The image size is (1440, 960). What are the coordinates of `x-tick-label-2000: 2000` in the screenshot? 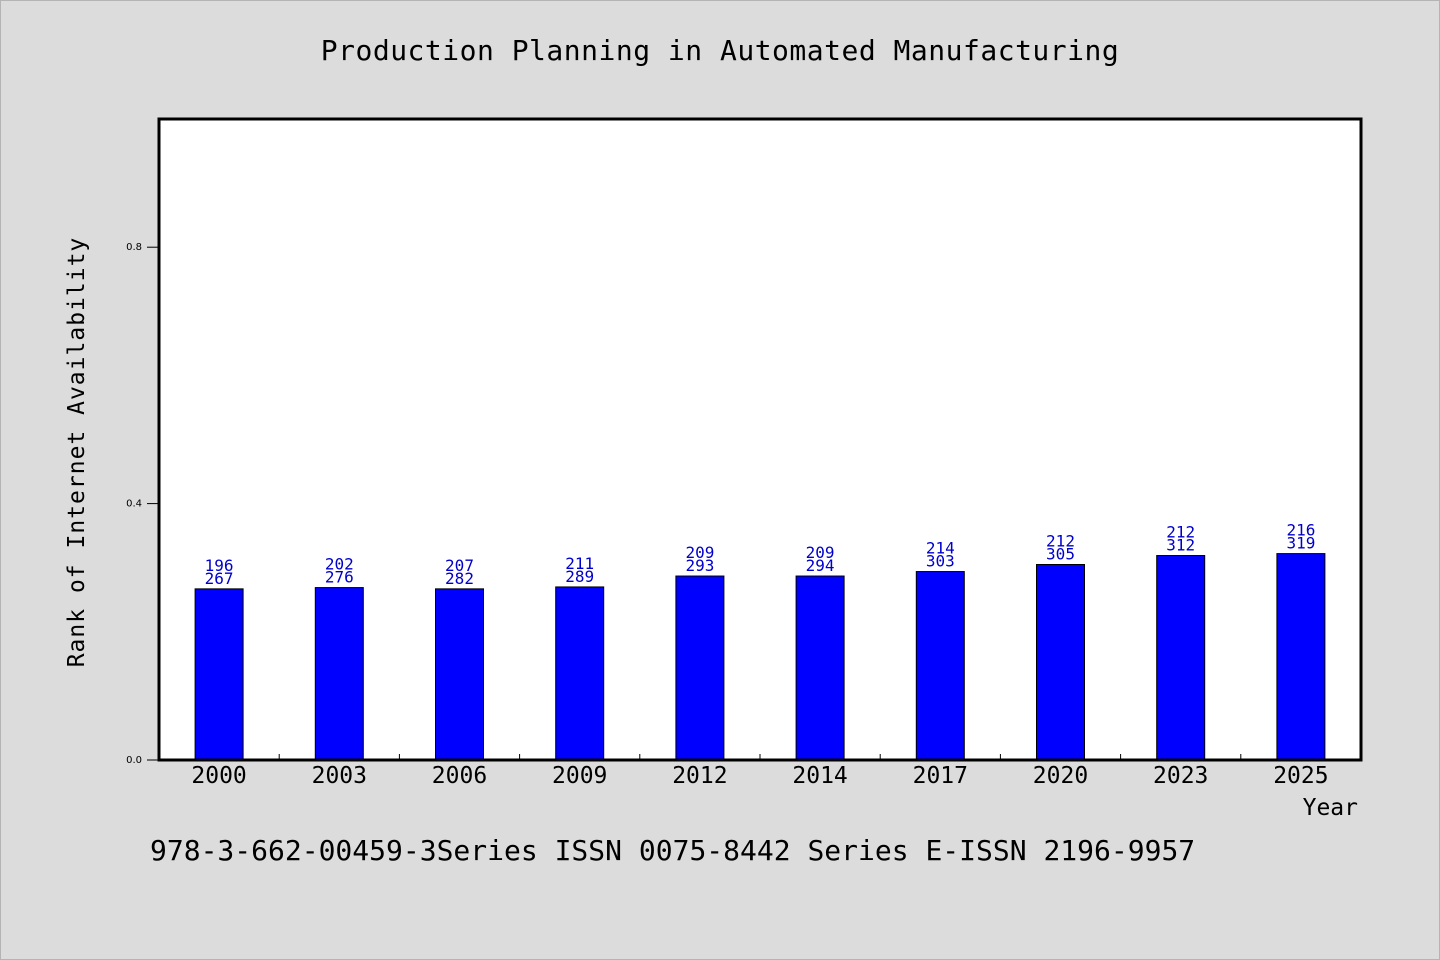 It's located at (218, 776).